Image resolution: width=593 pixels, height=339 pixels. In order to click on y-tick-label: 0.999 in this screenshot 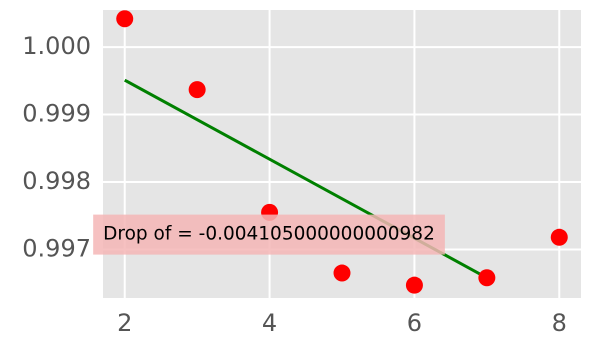, I will do `click(56, 114)`.